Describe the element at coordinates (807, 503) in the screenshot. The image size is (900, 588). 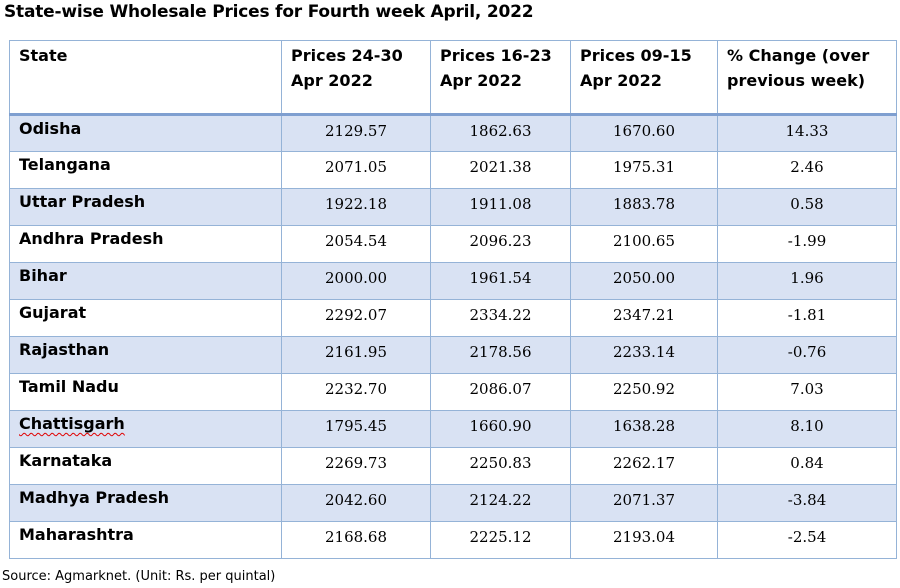
I see `percent-change-cell: -3.84` at that location.